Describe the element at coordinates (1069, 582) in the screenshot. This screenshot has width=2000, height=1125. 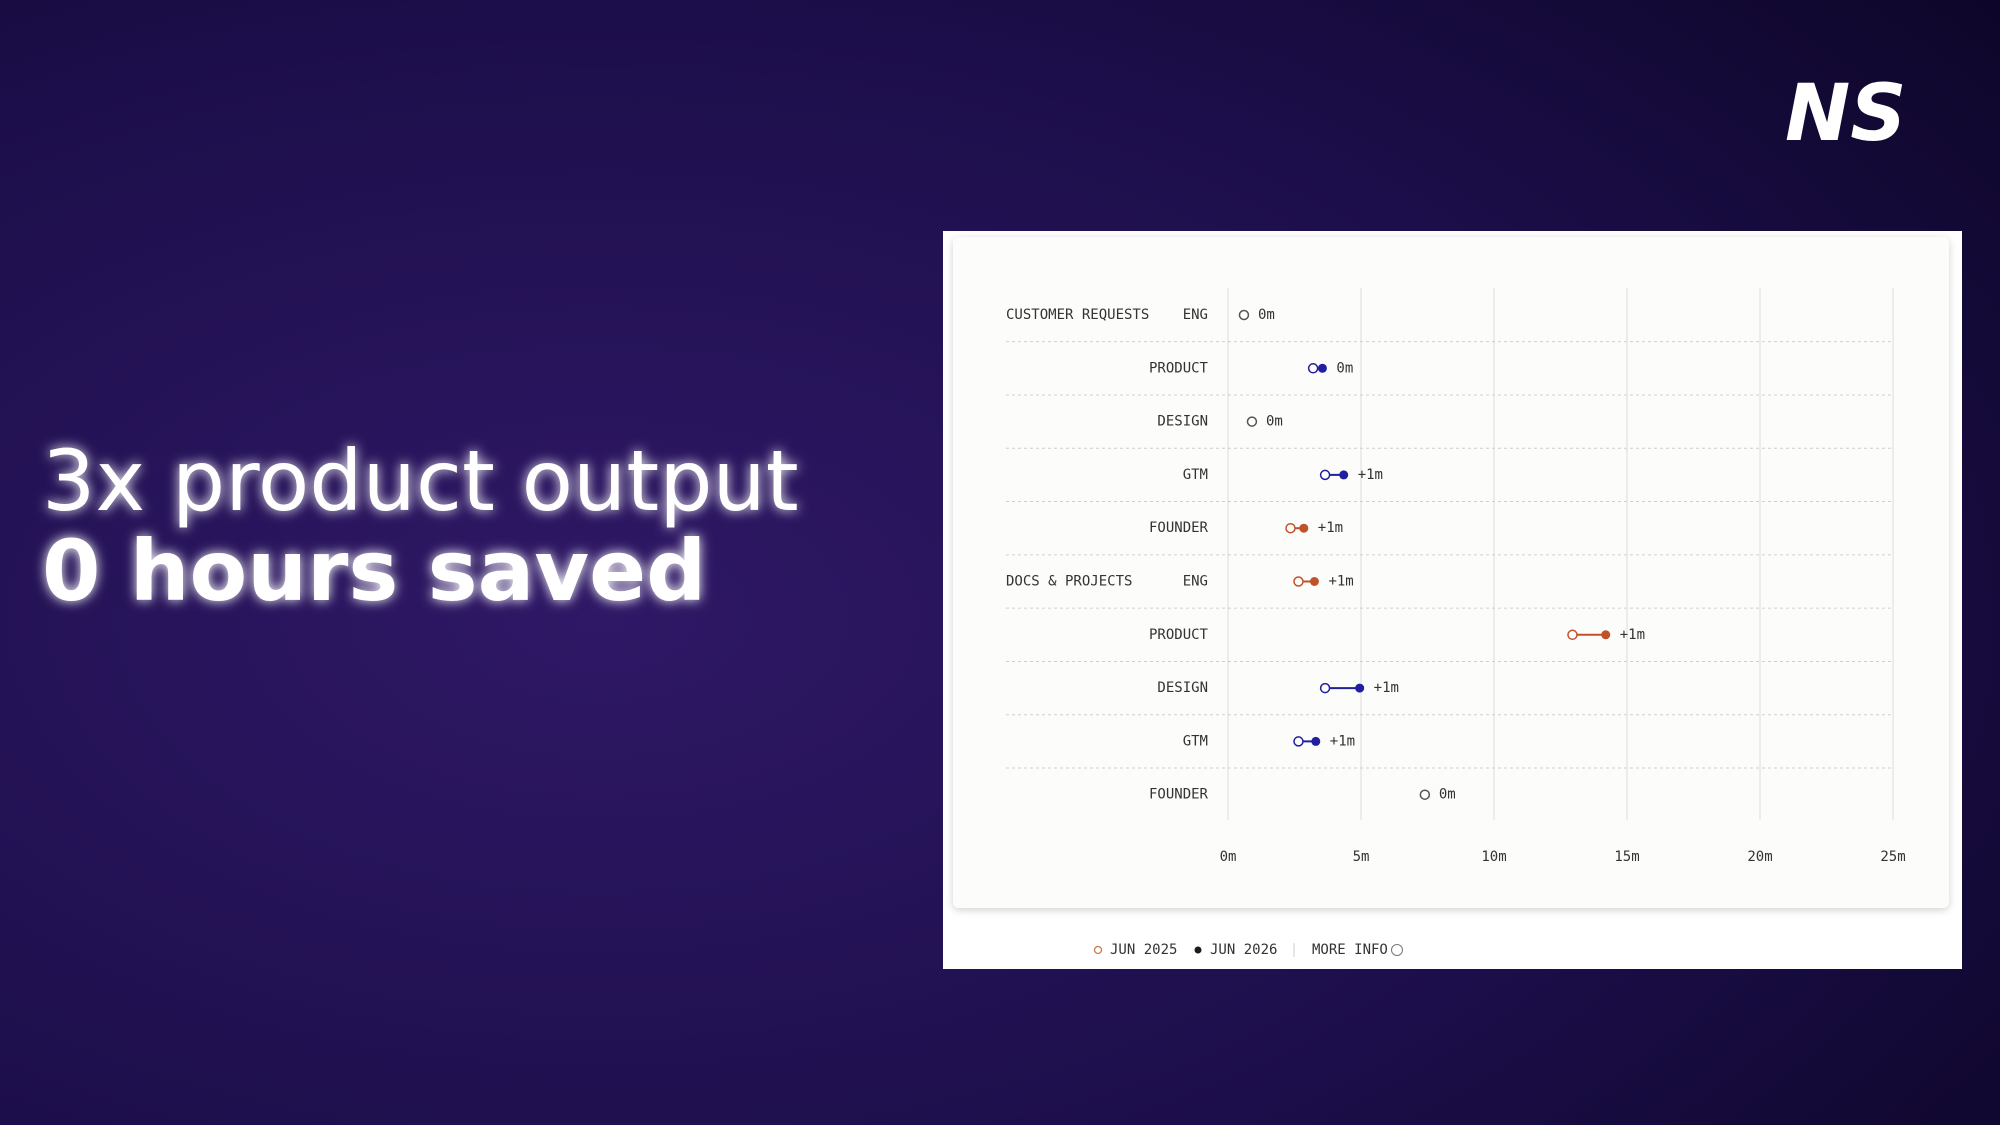
I see `group-label: DOCS & PROJECTS` at that location.